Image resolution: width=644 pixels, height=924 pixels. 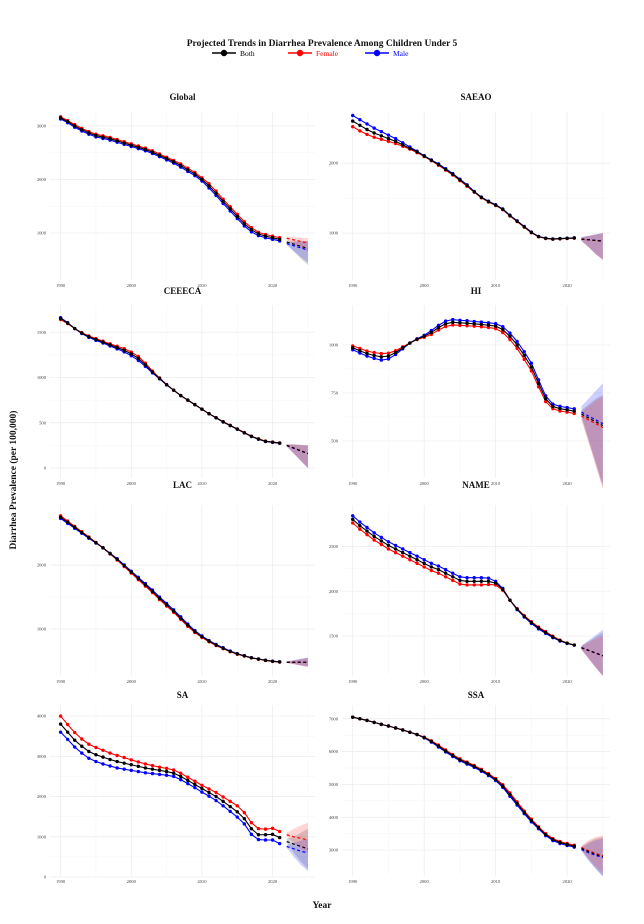 I want to click on projection-line-male, so click(x=297, y=849).